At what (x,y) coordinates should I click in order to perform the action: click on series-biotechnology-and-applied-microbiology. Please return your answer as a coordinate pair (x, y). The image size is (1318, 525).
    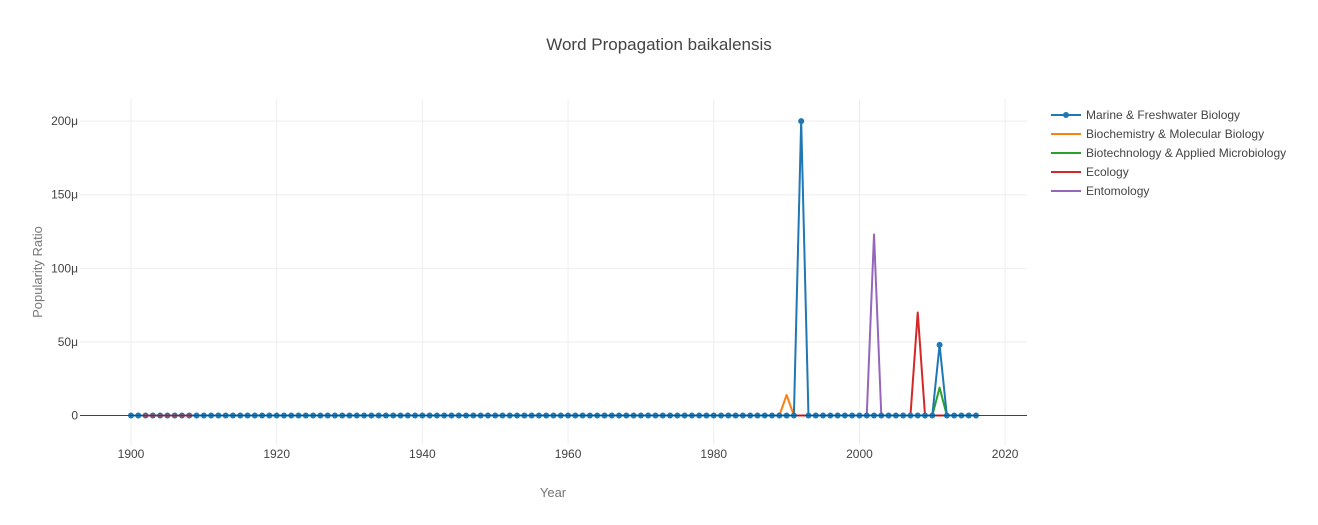
    Looking at the image, I should click on (939, 401).